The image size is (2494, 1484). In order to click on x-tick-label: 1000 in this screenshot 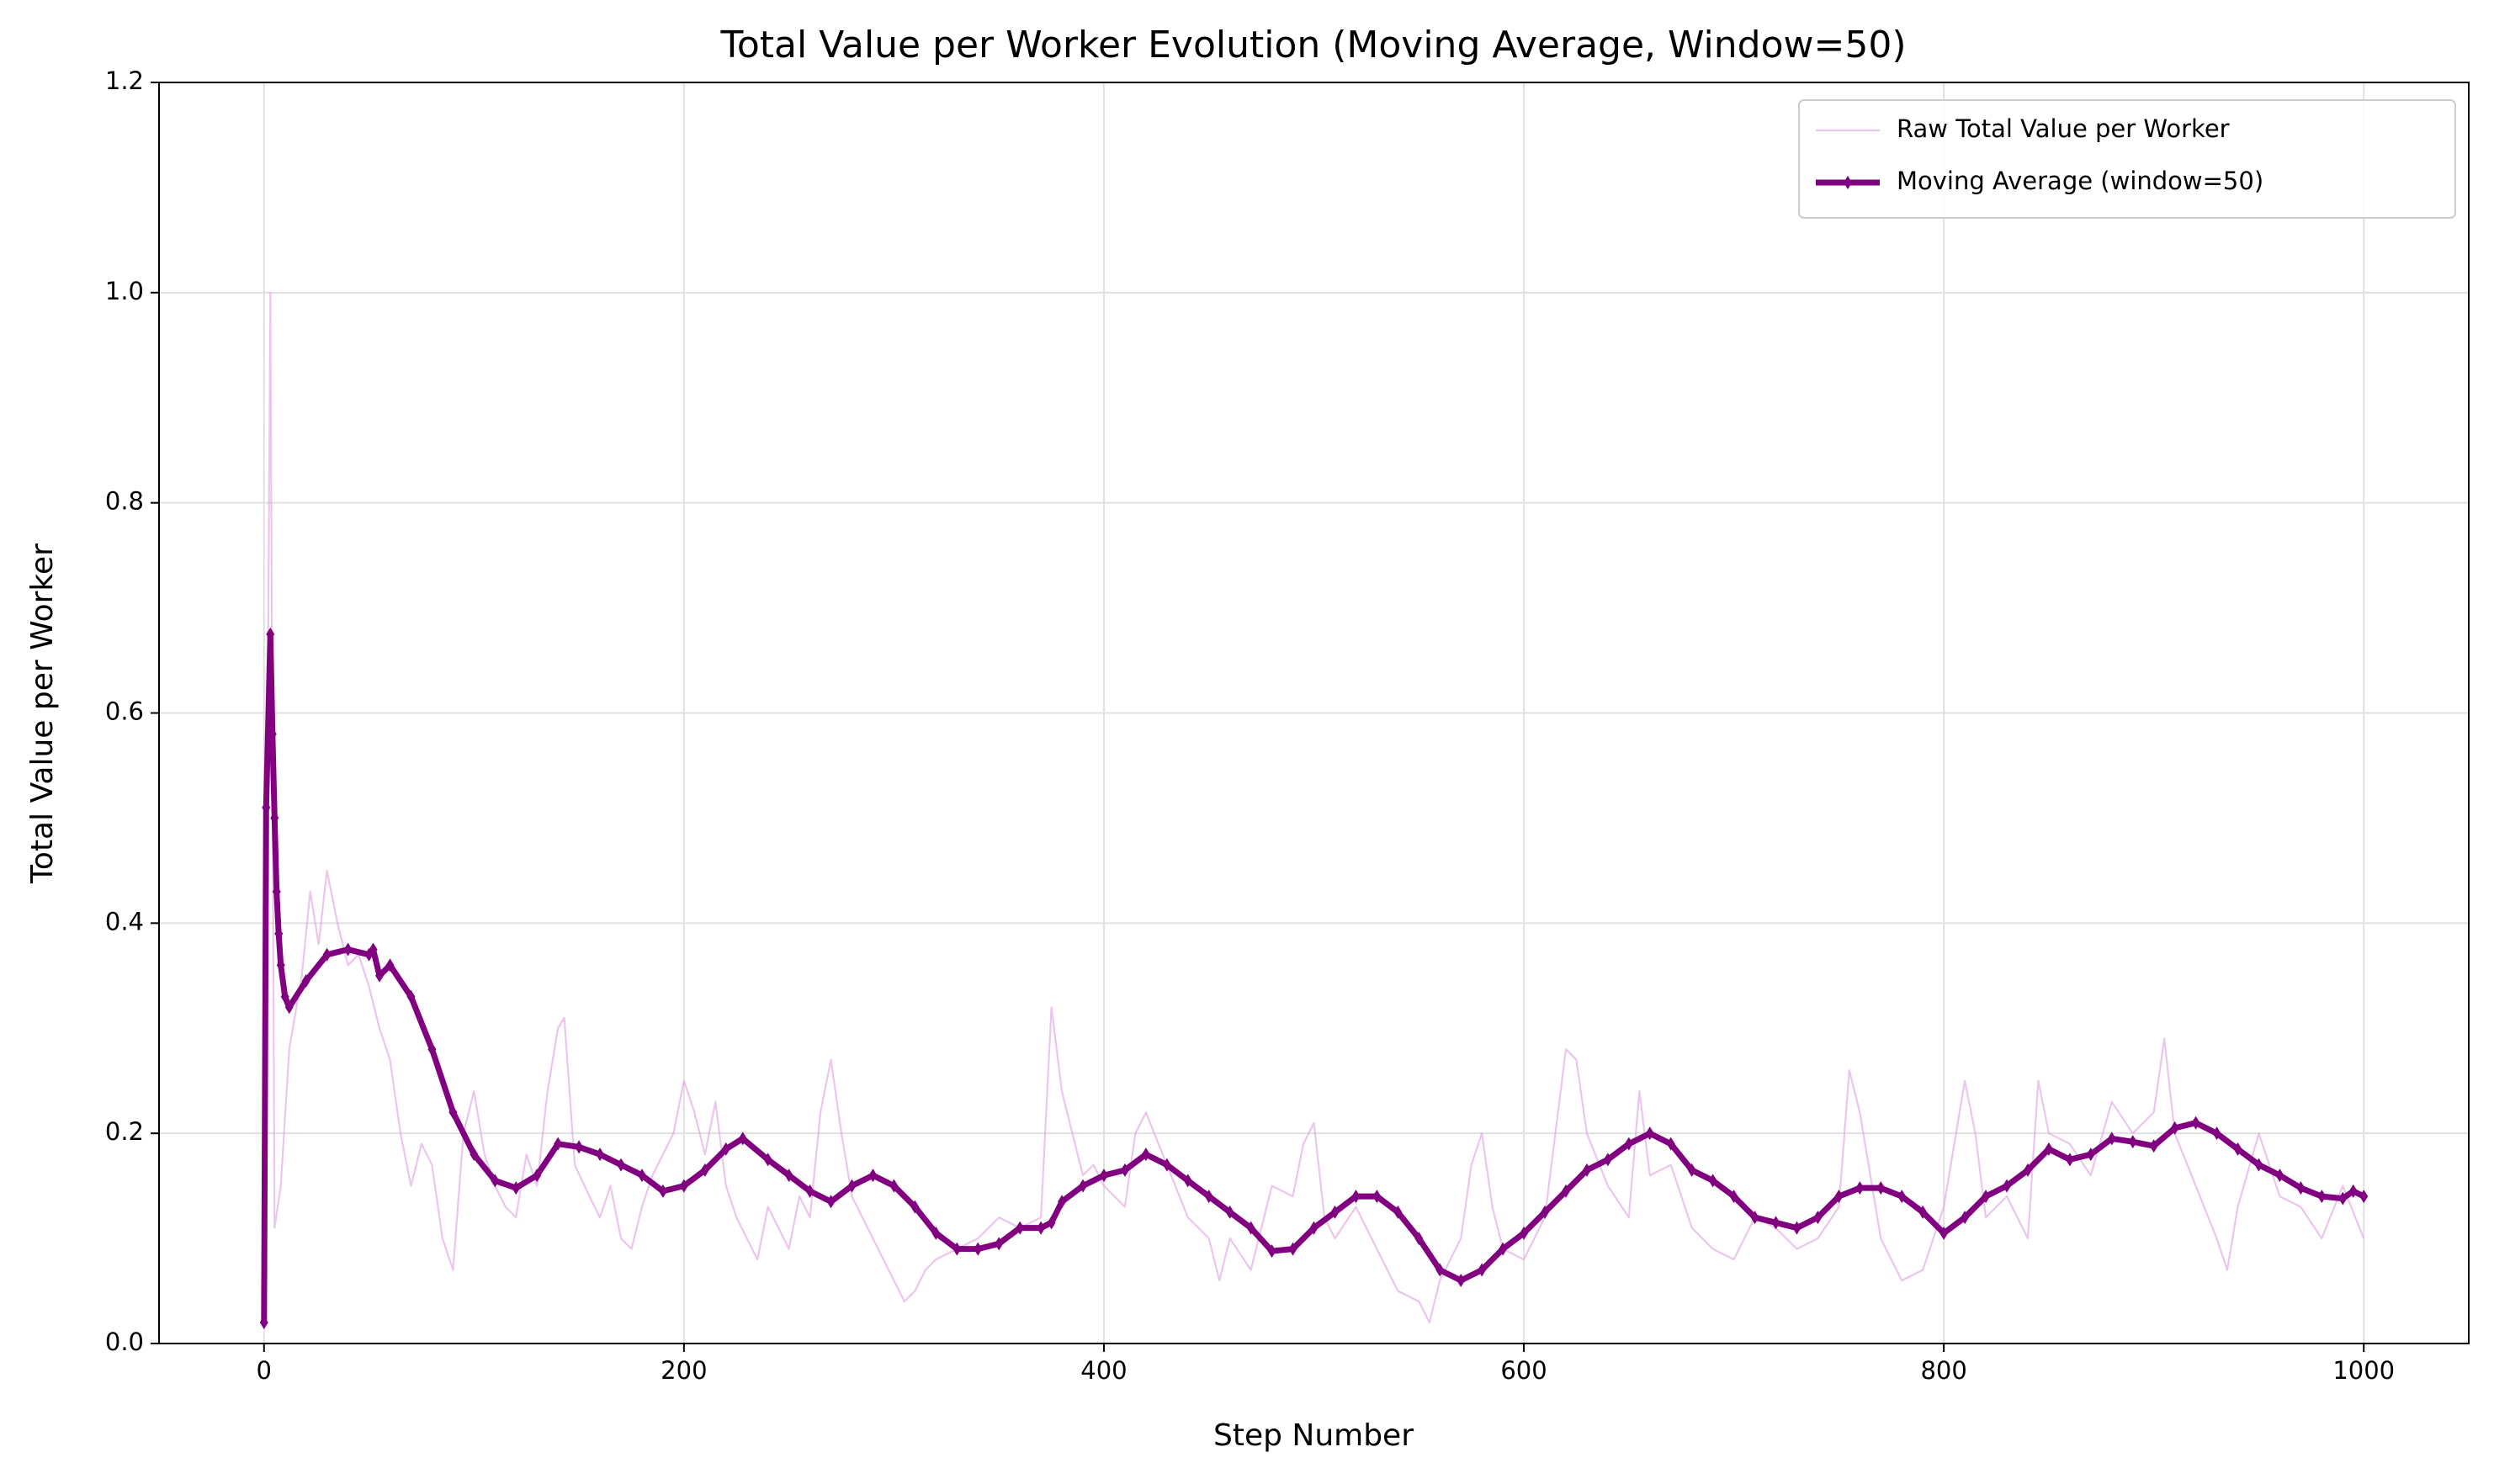, I will do `click(2363, 1370)`.